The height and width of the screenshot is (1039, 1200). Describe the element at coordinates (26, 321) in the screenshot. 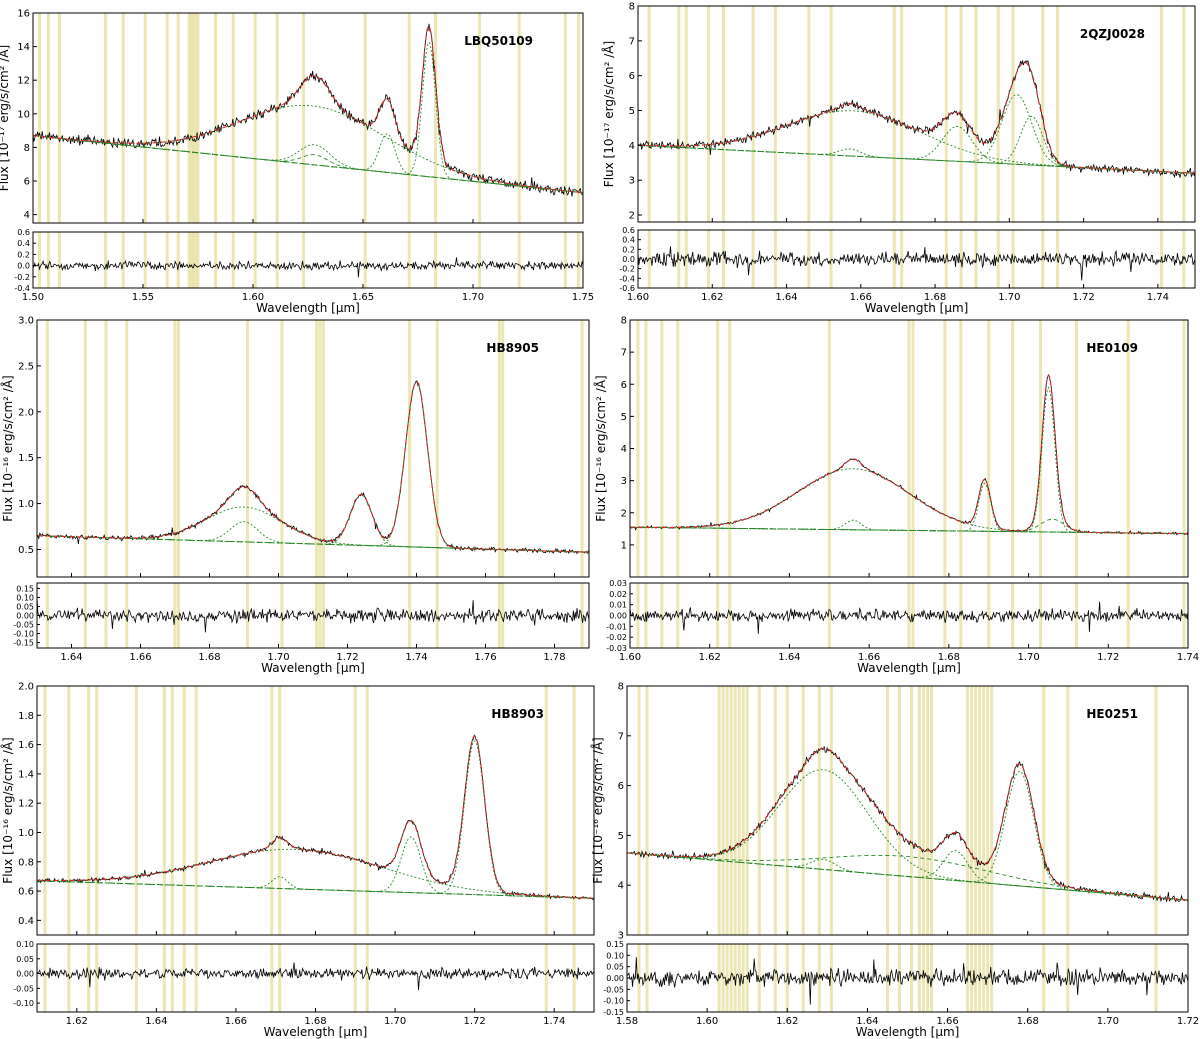

I see `y-tick-label: 3.0` at that location.